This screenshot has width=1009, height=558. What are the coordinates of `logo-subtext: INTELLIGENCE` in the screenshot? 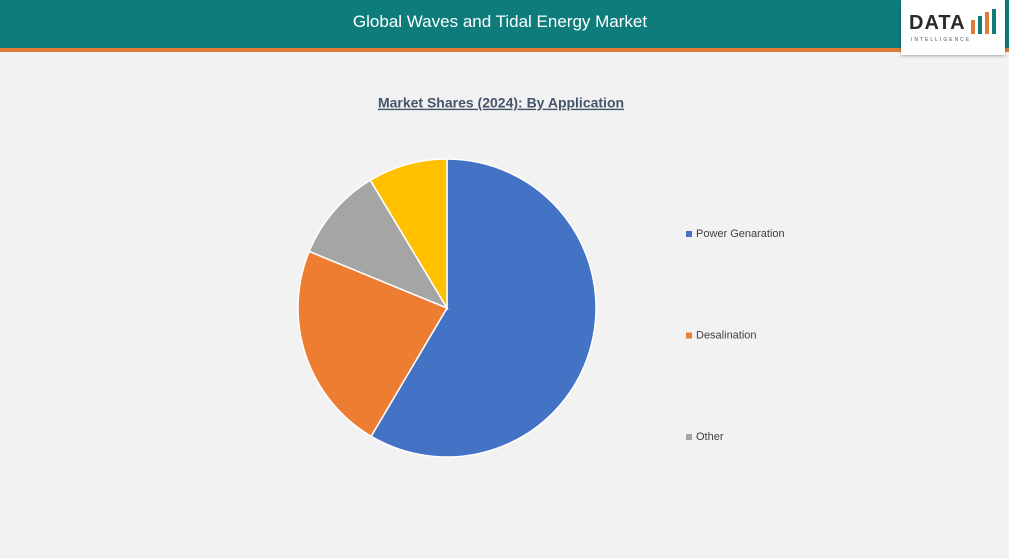 It's located at (941, 40).